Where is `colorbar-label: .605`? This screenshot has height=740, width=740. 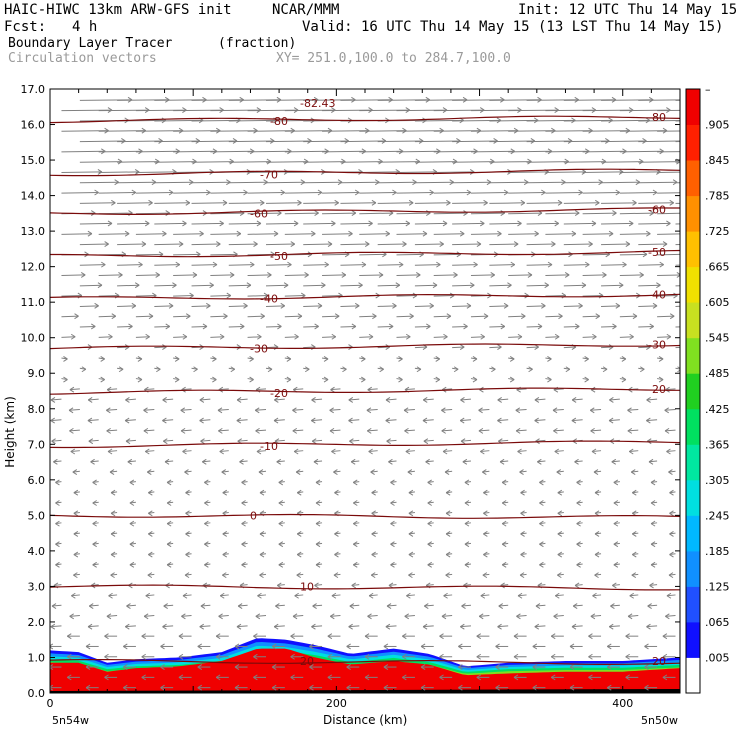
colorbar-label: .605 is located at coordinates (717, 302).